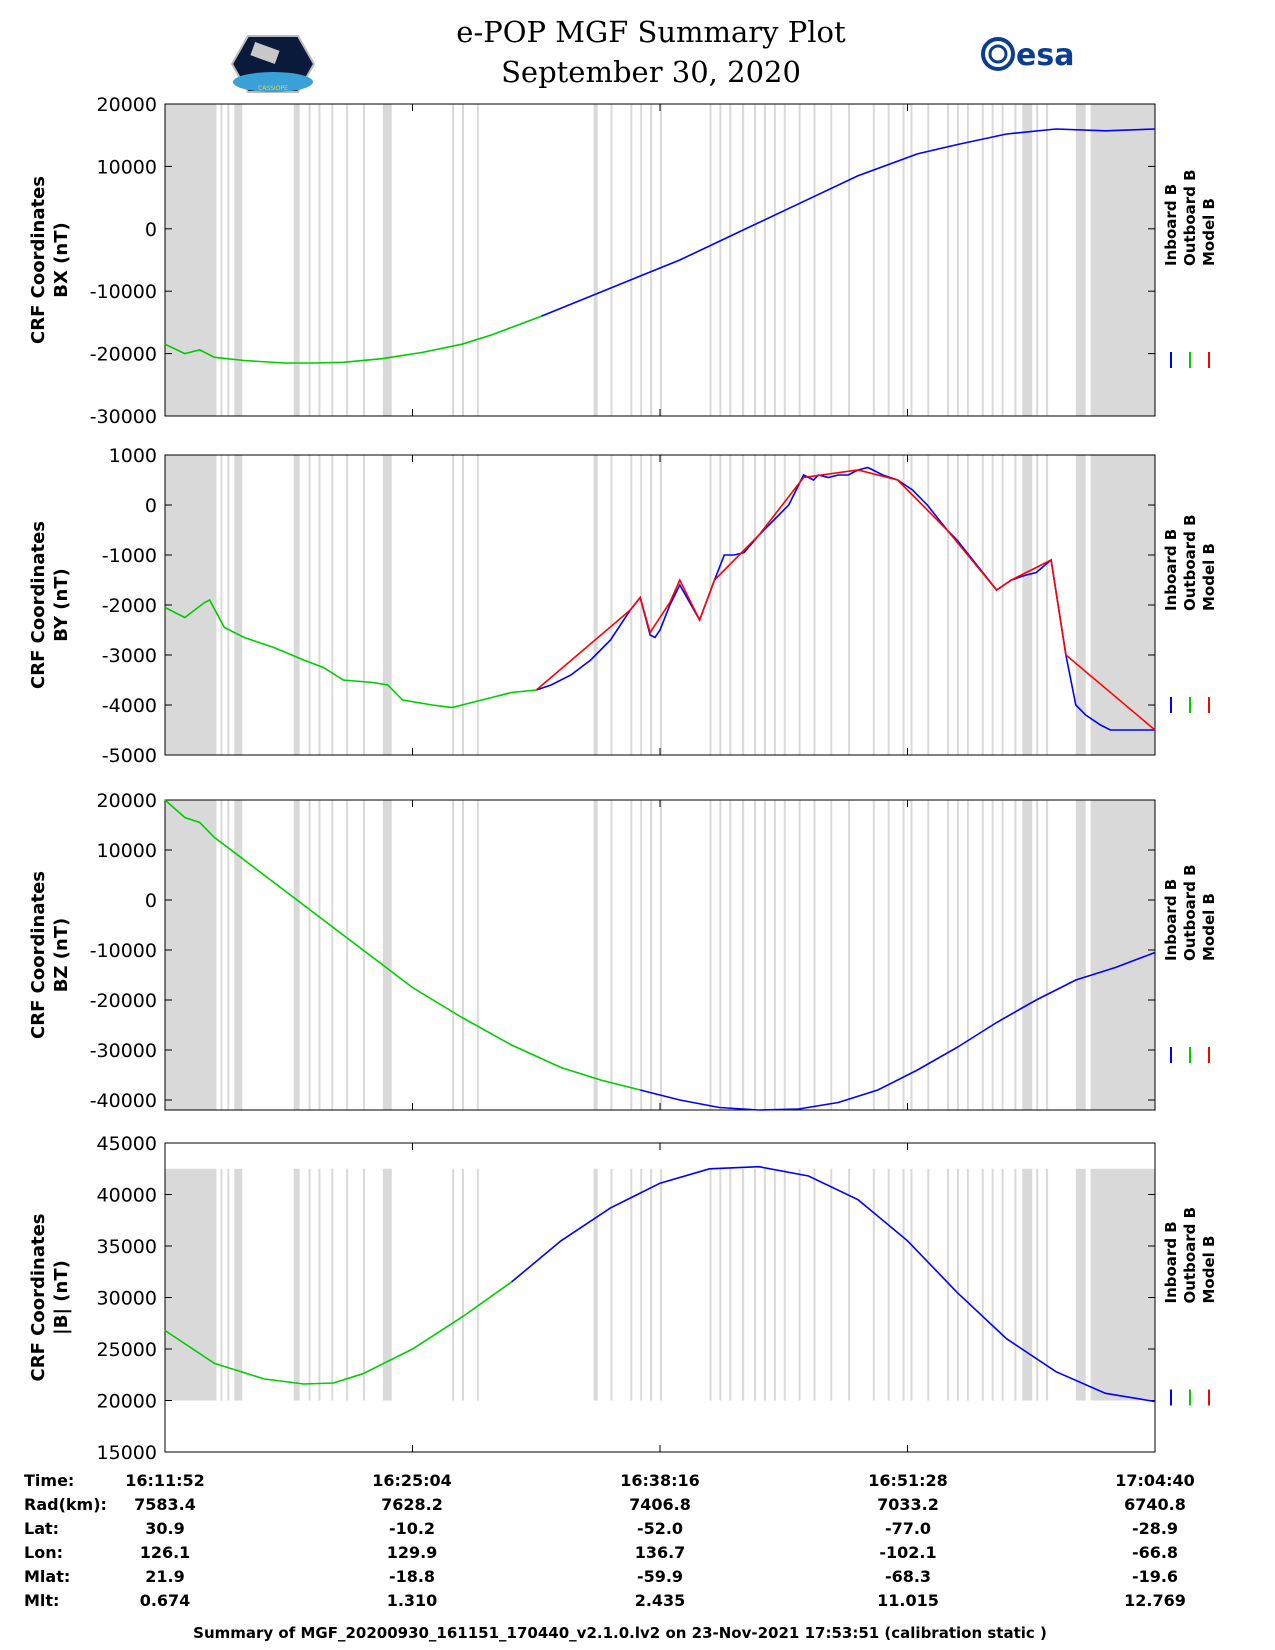 The image size is (1275, 1650). Describe the element at coordinates (151, 230) in the screenshot. I see `y-tick-label: 0` at that location.